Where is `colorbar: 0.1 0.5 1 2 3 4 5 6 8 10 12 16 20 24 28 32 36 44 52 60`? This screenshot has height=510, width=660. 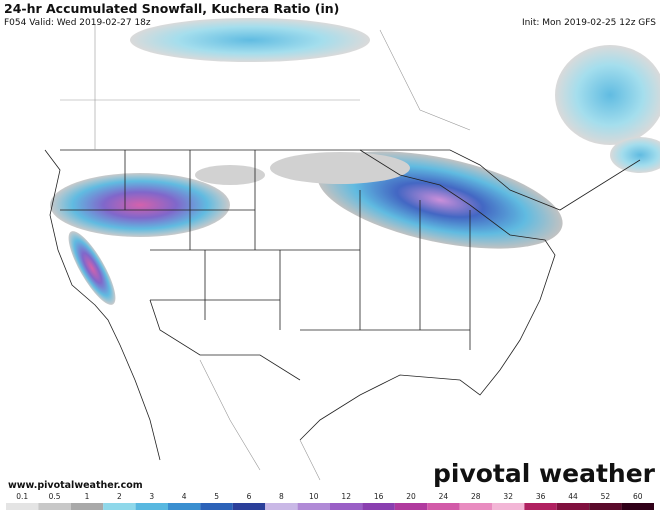 colorbar: 0.1 0.5 1 2 3 4 5 6 8 10 12 16 20 24 28 32 36 44 52 60 is located at coordinates (330, 501).